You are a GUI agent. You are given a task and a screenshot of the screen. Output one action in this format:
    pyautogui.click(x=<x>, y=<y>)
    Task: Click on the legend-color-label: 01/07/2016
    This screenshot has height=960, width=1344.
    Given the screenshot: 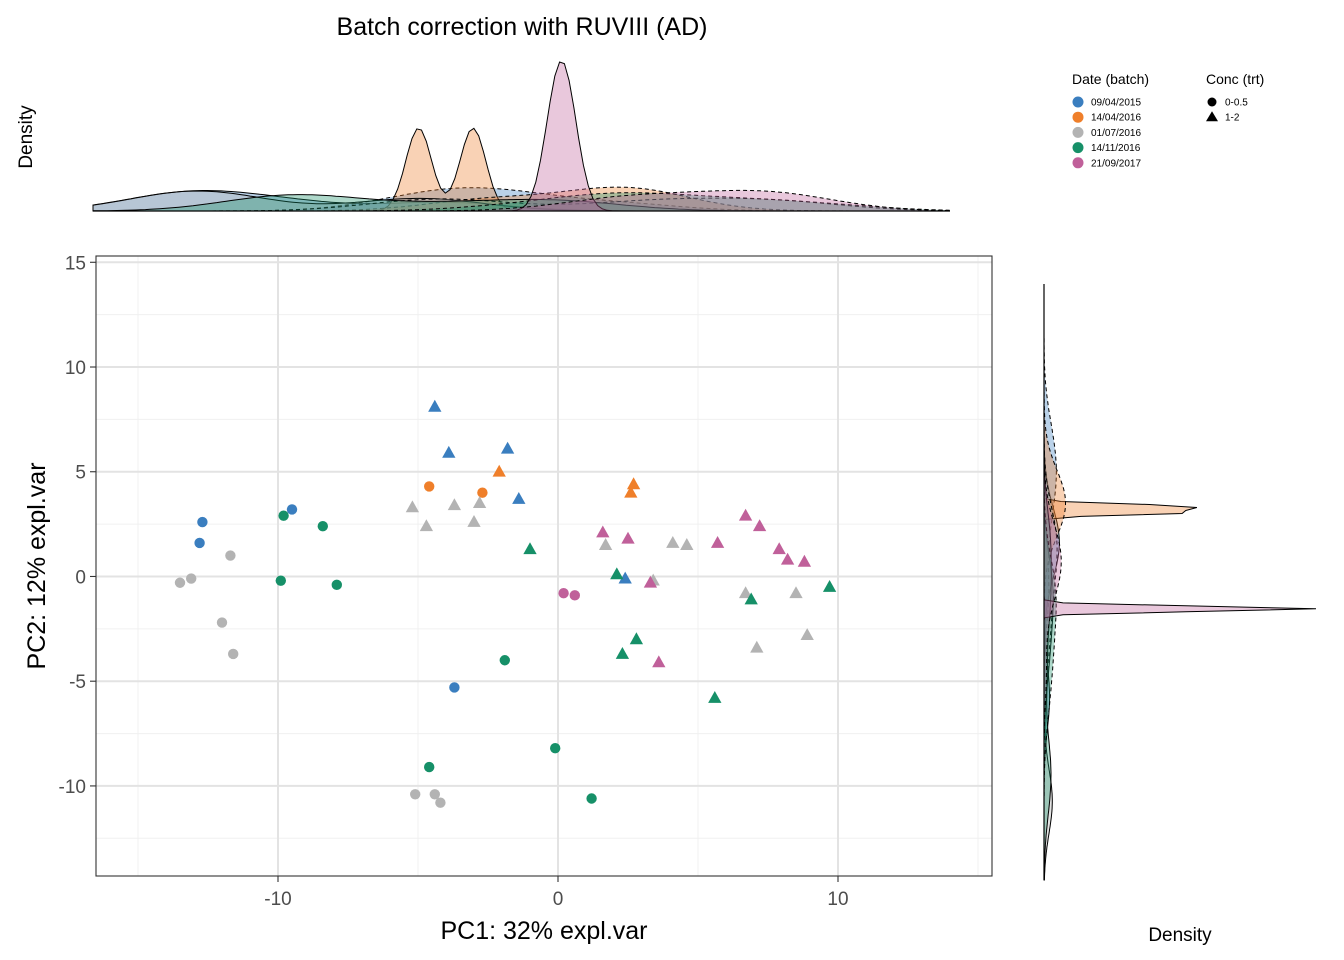 What is the action you would take?
    pyautogui.click(x=1116, y=133)
    